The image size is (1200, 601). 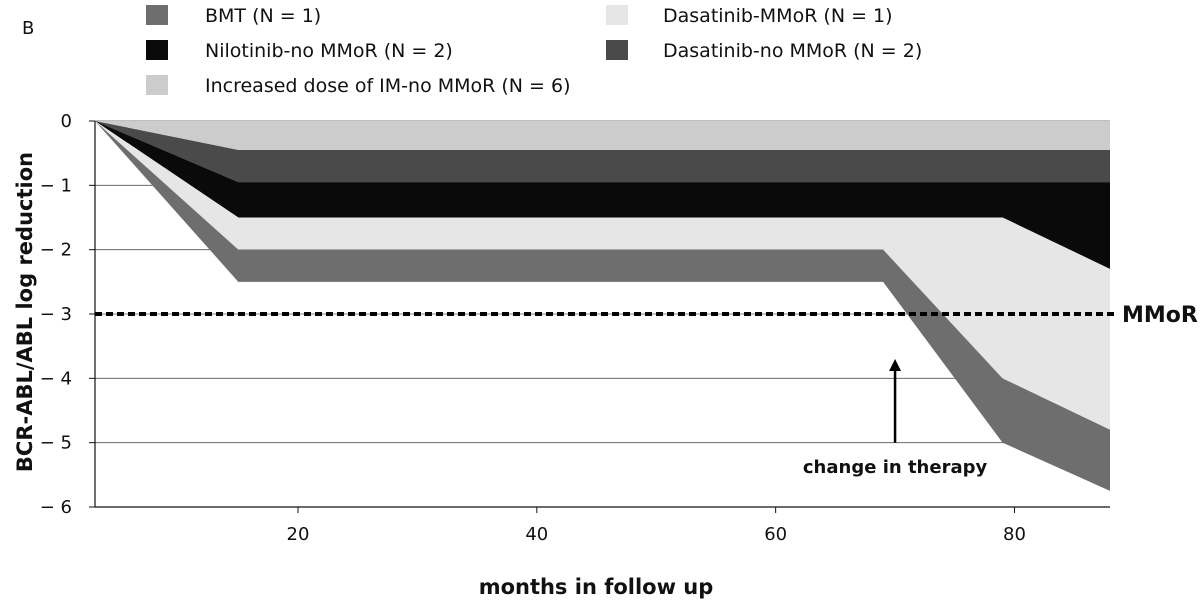 What do you see at coordinates (263, 16) in the screenshot?
I see `legend-label: BMT (N = 1)` at bounding box center [263, 16].